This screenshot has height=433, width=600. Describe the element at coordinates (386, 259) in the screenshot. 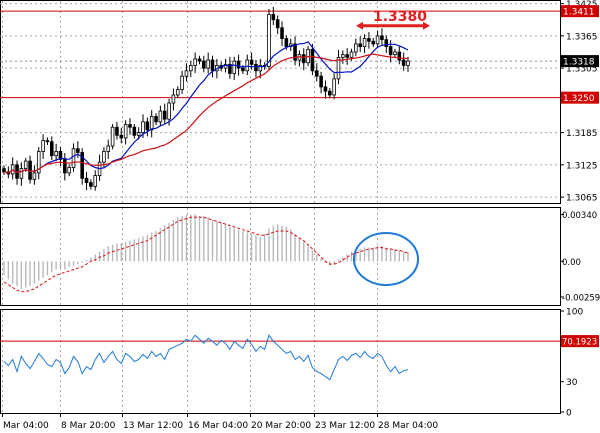

I see `highlight-ellipse` at that location.